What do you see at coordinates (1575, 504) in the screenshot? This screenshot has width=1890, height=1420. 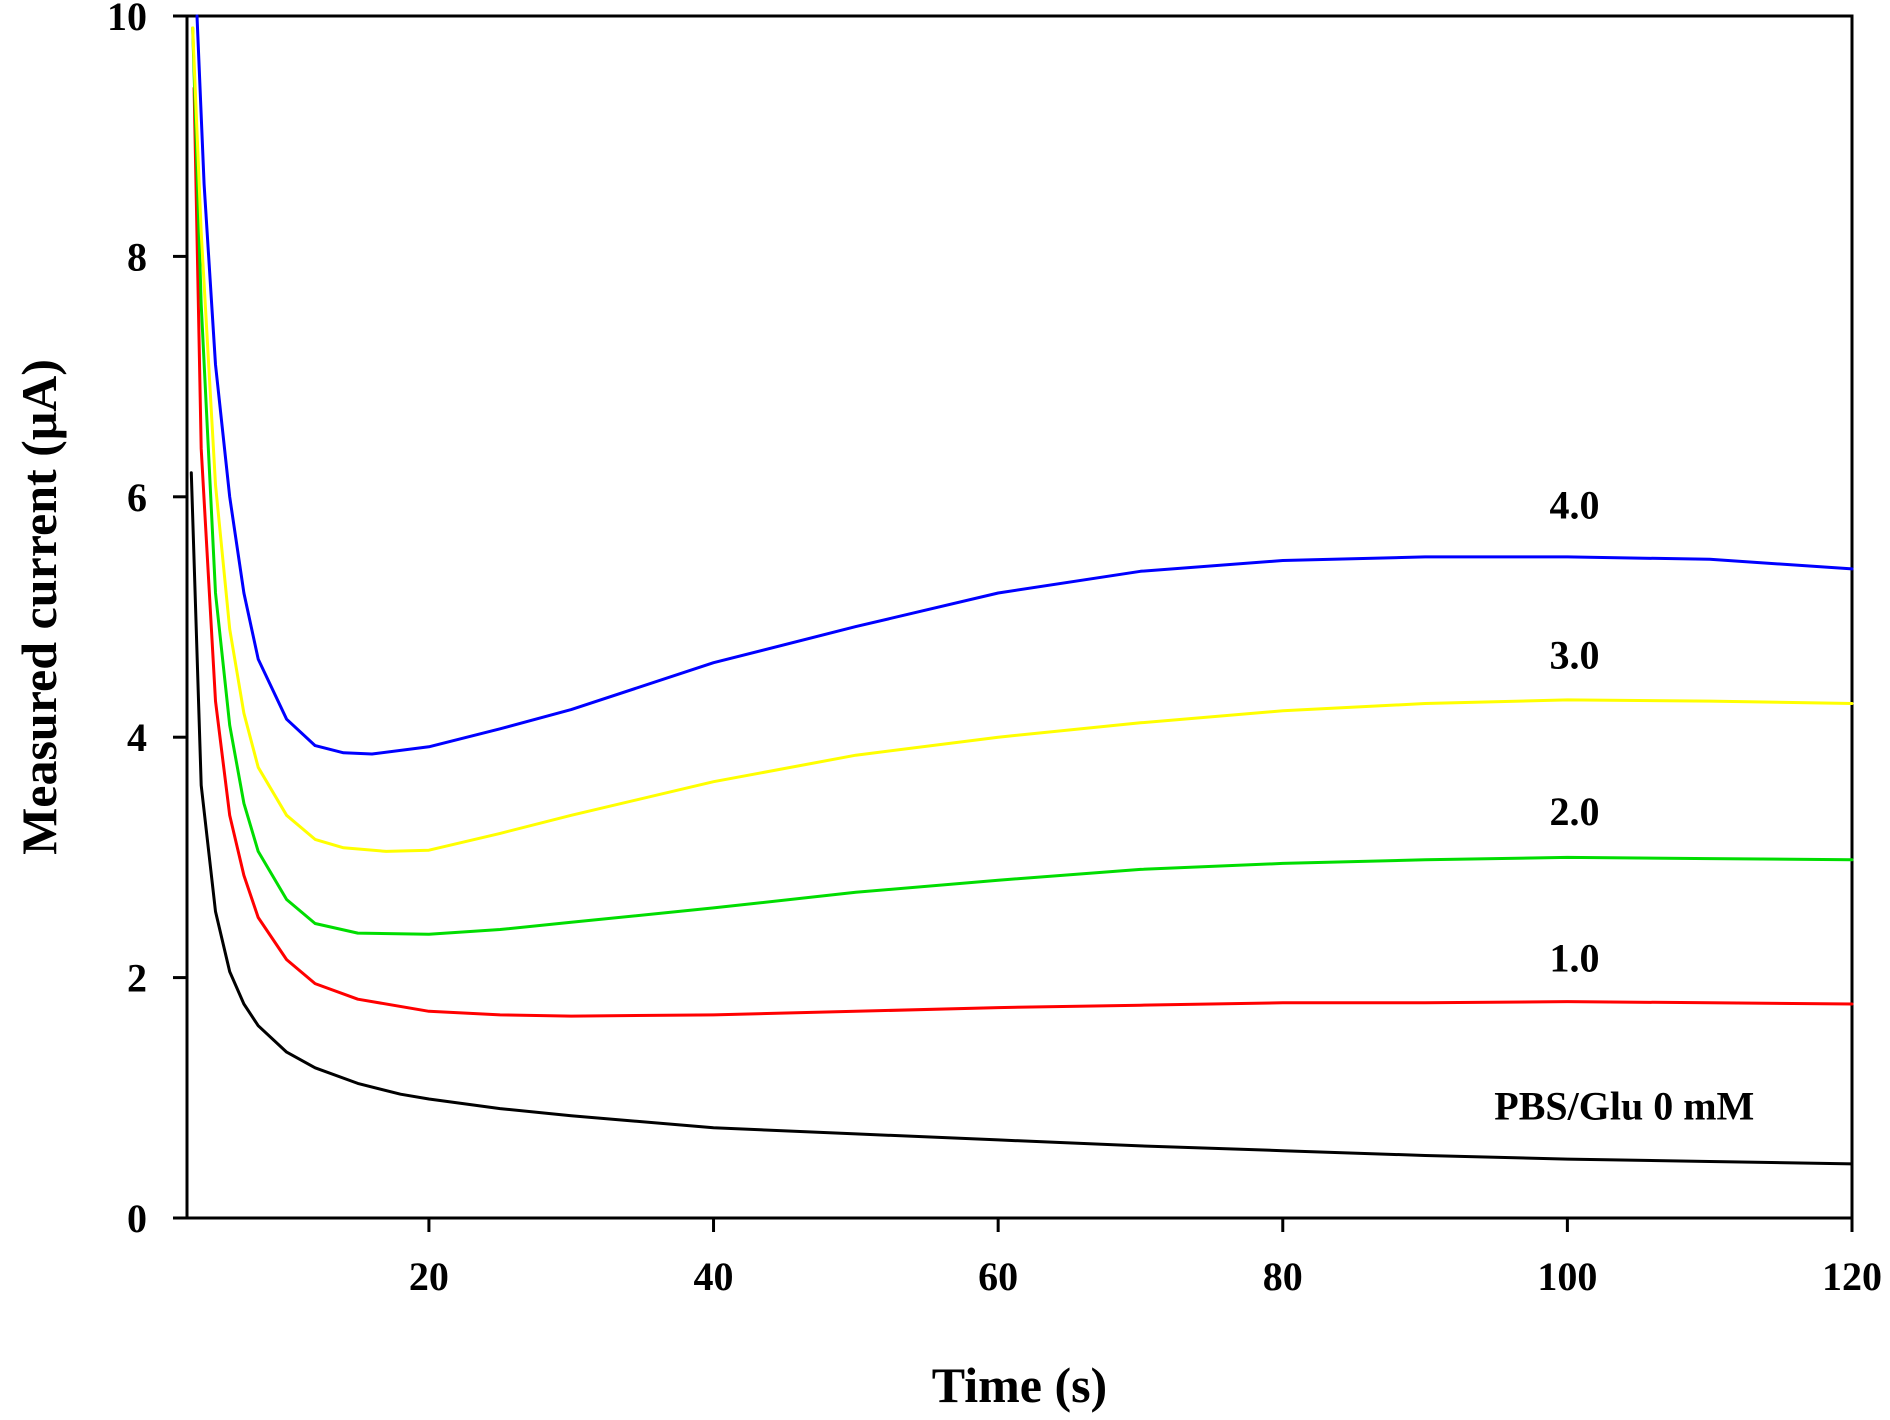 I see `series-label-4: 4.0` at bounding box center [1575, 504].